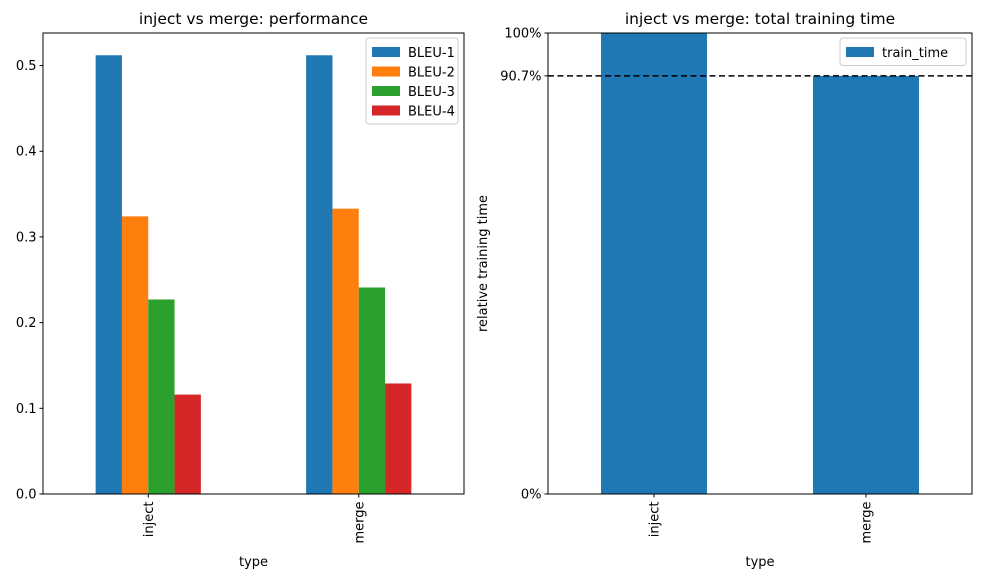 The width and height of the screenshot is (985, 578). What do you see at coordinates (26, 409) in the screenshot?
I see `y-tick-label: 0.1` at bounding box center [26, 409].